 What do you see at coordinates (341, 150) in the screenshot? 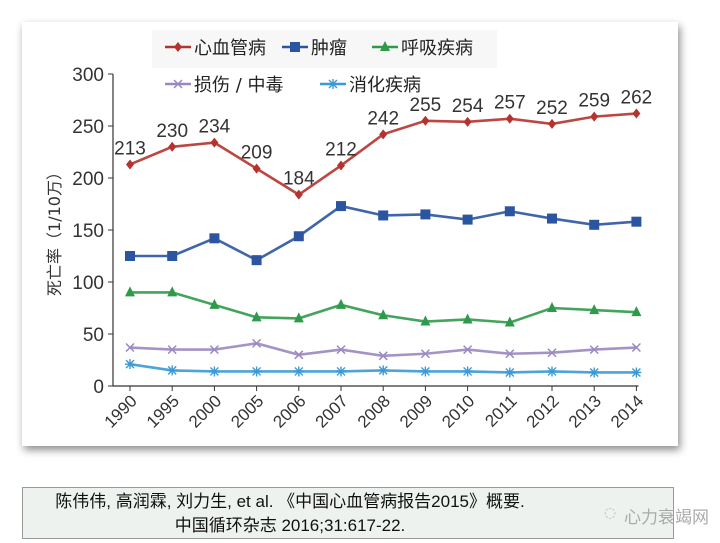
I see `data-label: 212` at bounding box center [341, 150].